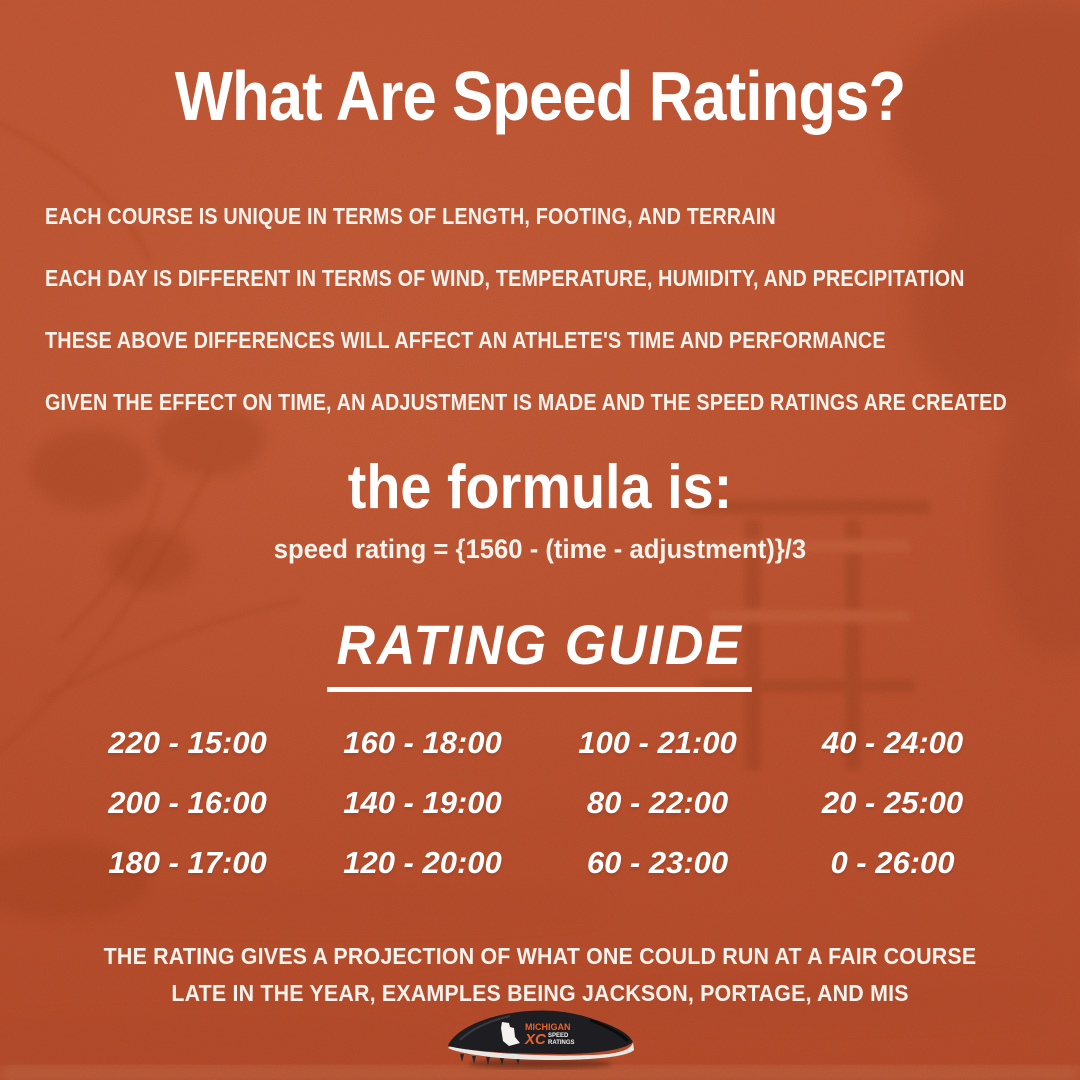 The image size is (1080, 1080). I want to click on michigan-xc-logo: MICHIGAN XC SPEED RATINGS, so click(541, 1039).